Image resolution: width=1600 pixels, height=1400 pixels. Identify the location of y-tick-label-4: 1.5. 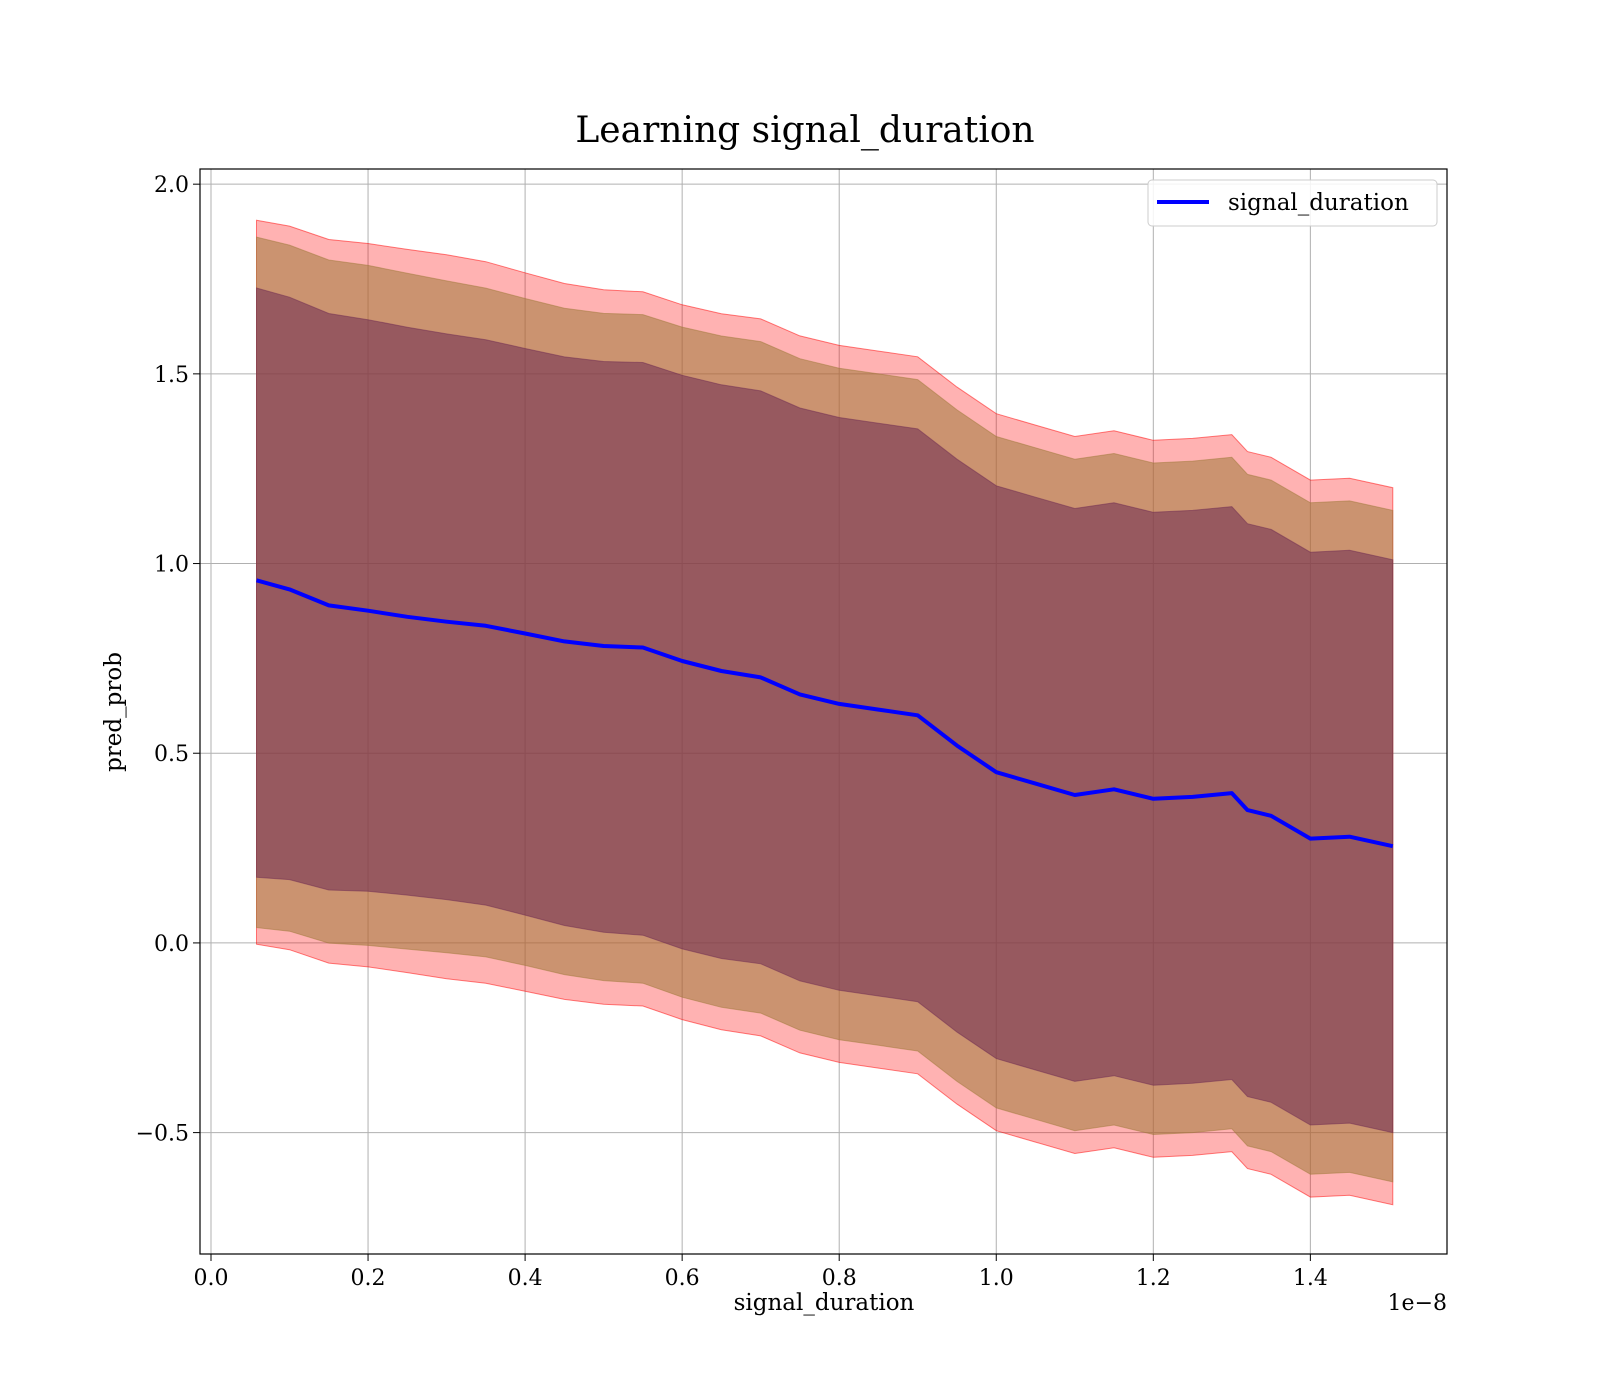
(171, 375).